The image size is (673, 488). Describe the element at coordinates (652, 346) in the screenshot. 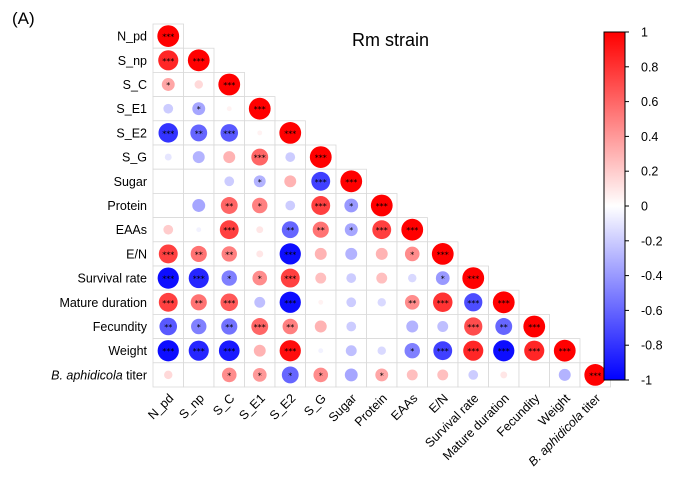

I see `colorbar-tick-label: -0.8` at that location.